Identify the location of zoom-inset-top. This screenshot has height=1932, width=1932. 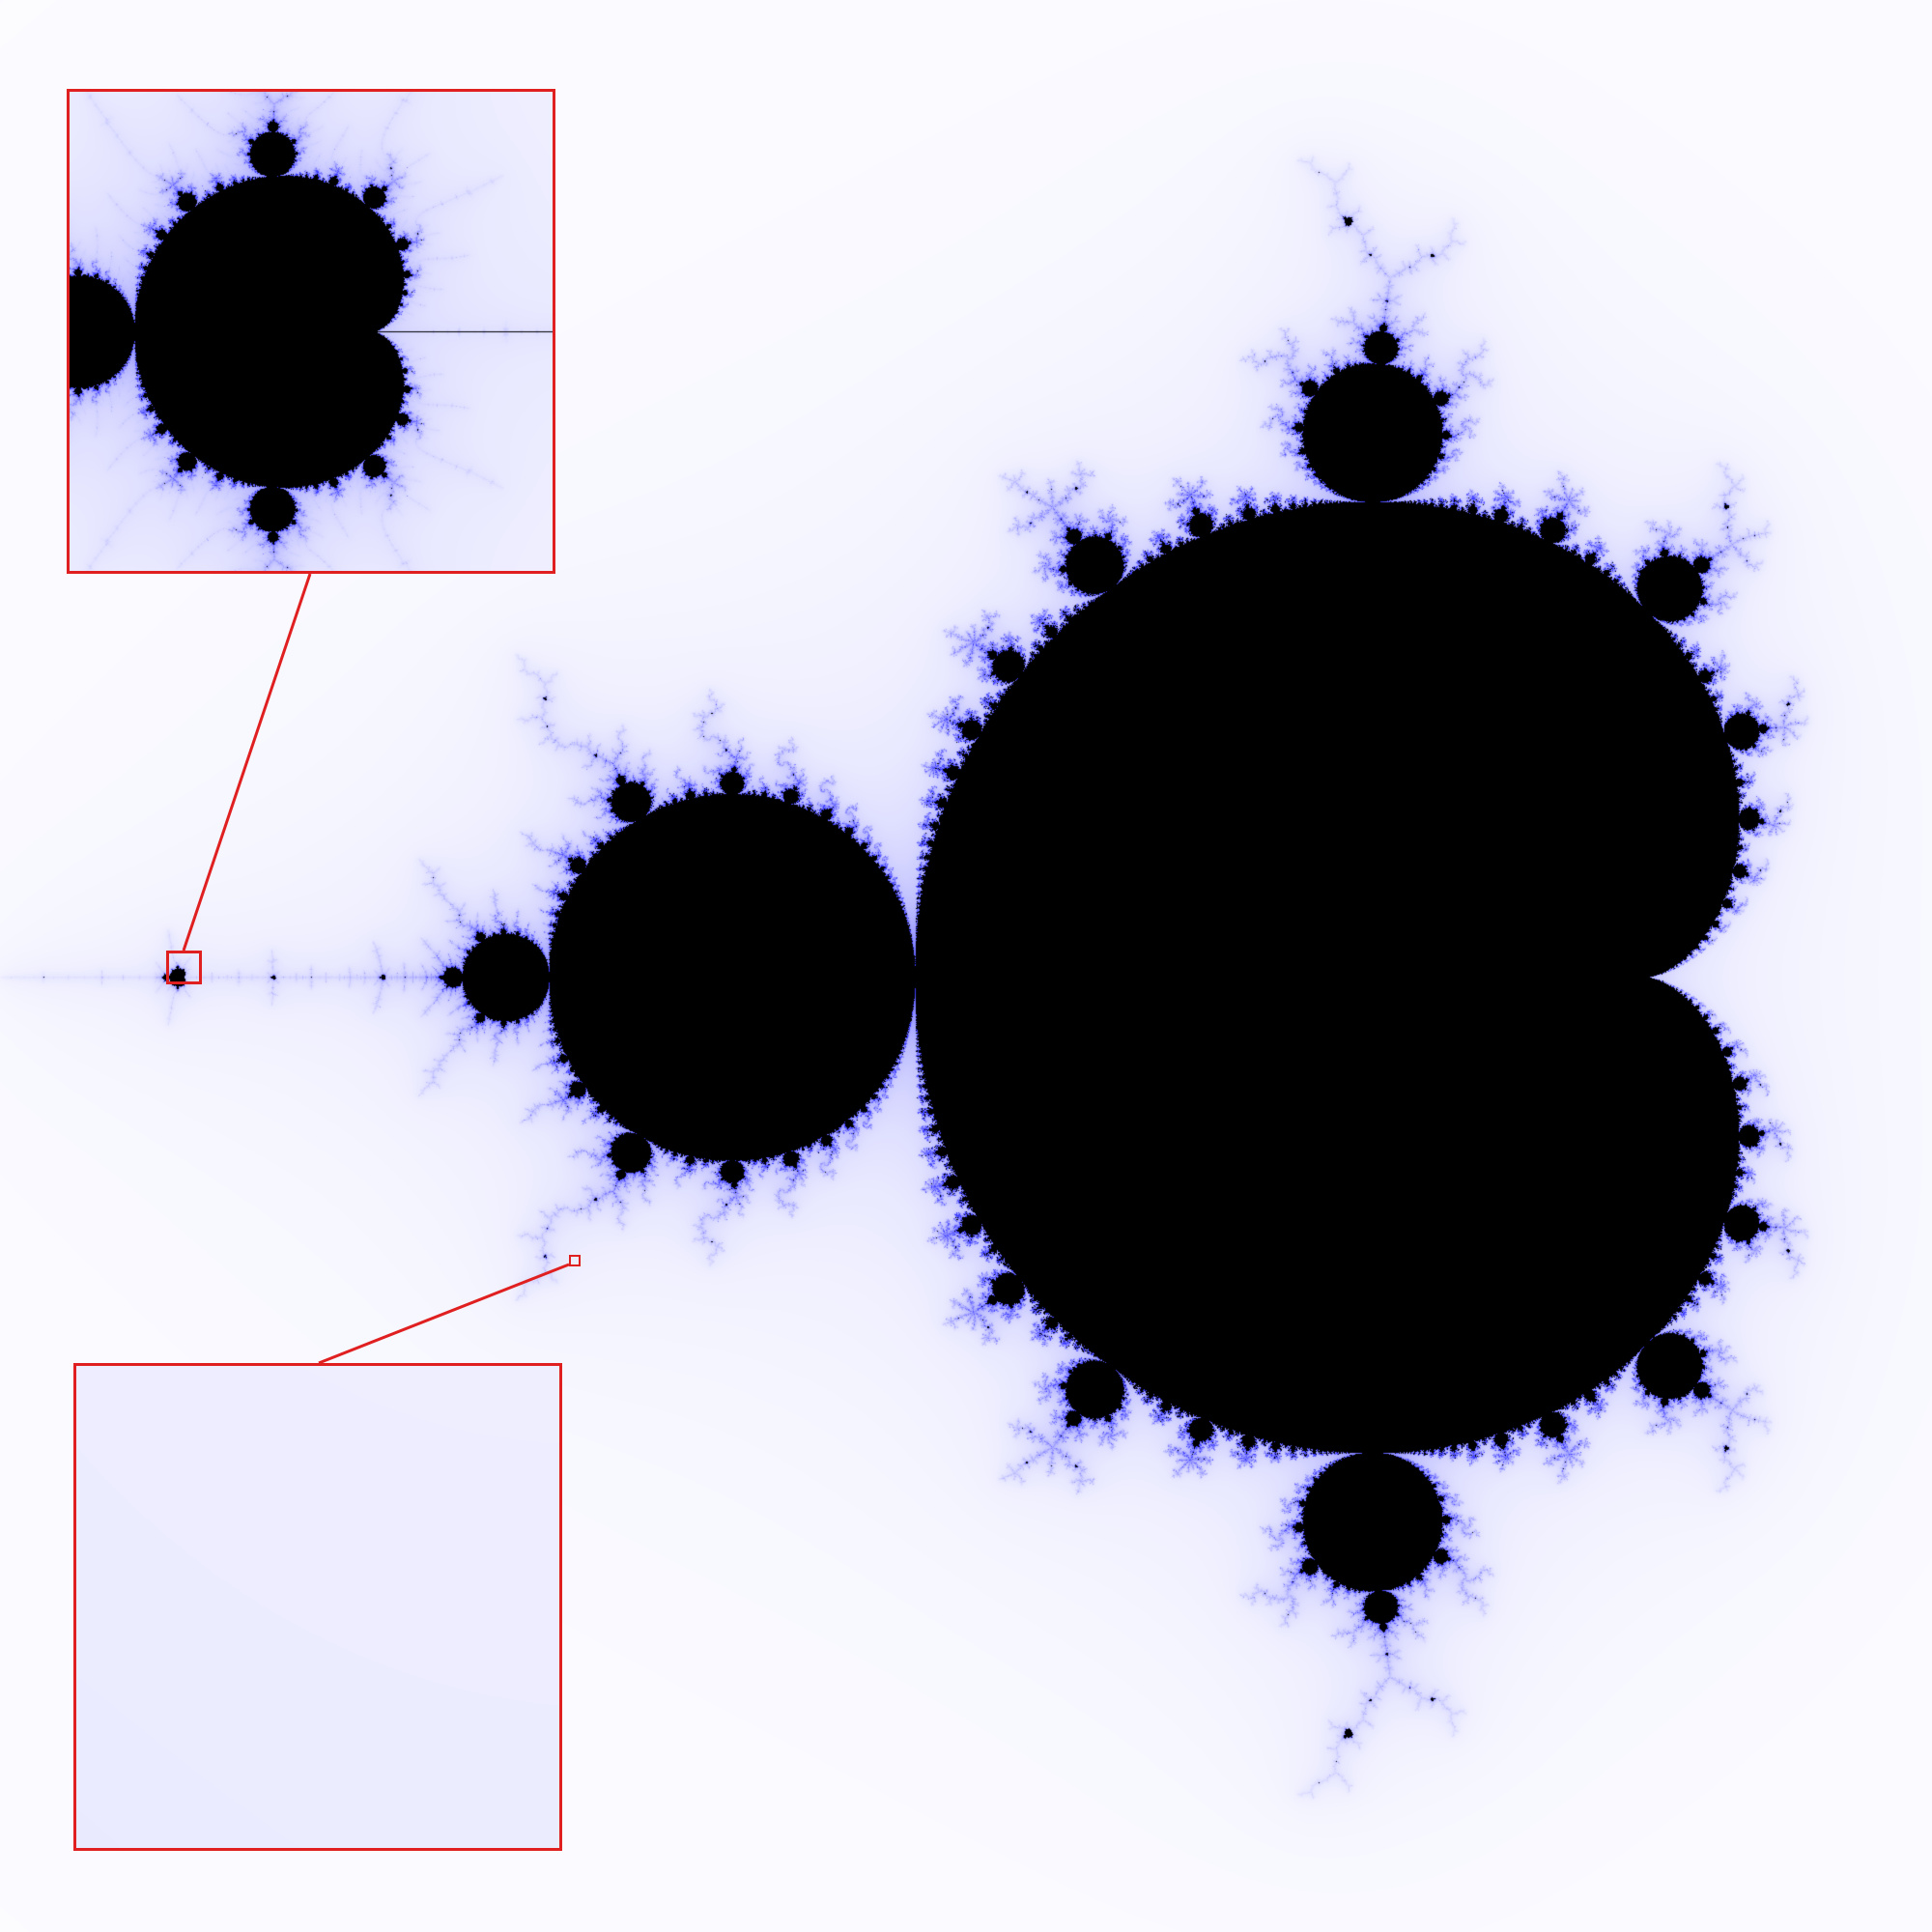
(311, 331).